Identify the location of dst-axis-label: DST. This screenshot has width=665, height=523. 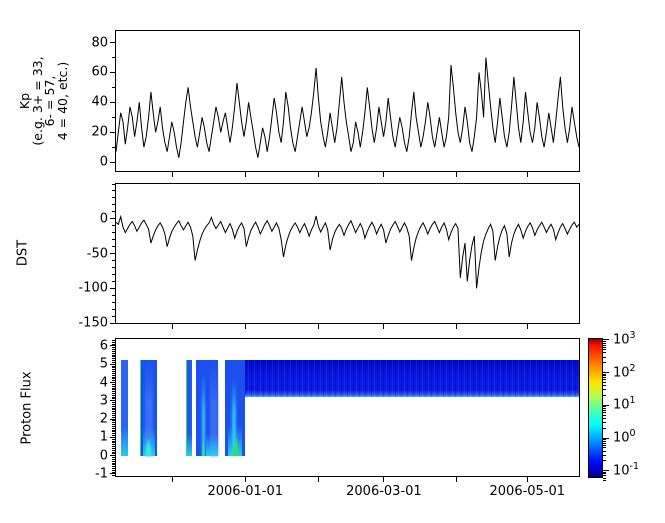
(23, 253).